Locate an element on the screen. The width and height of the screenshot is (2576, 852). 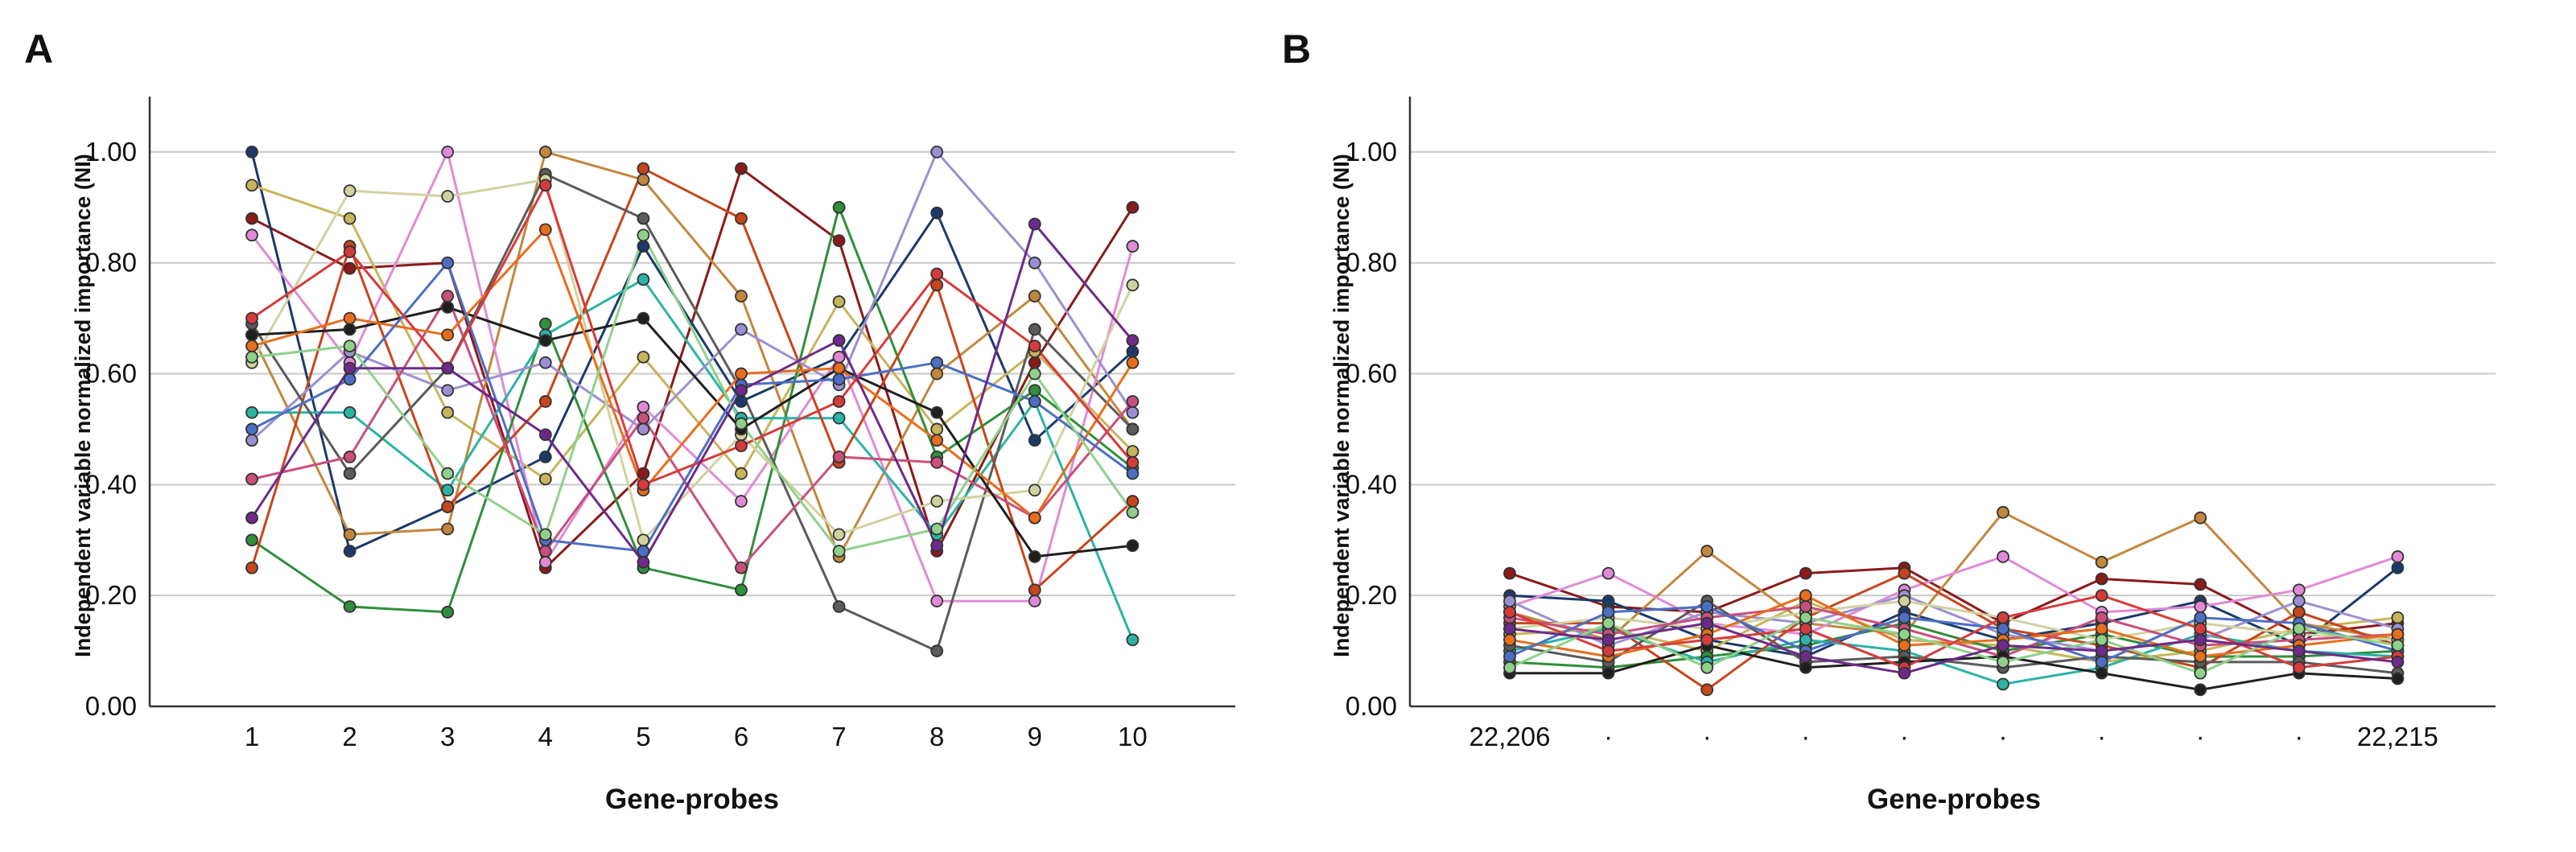
y-tick-label: 0.80 is located at coordinates (1371, 263).